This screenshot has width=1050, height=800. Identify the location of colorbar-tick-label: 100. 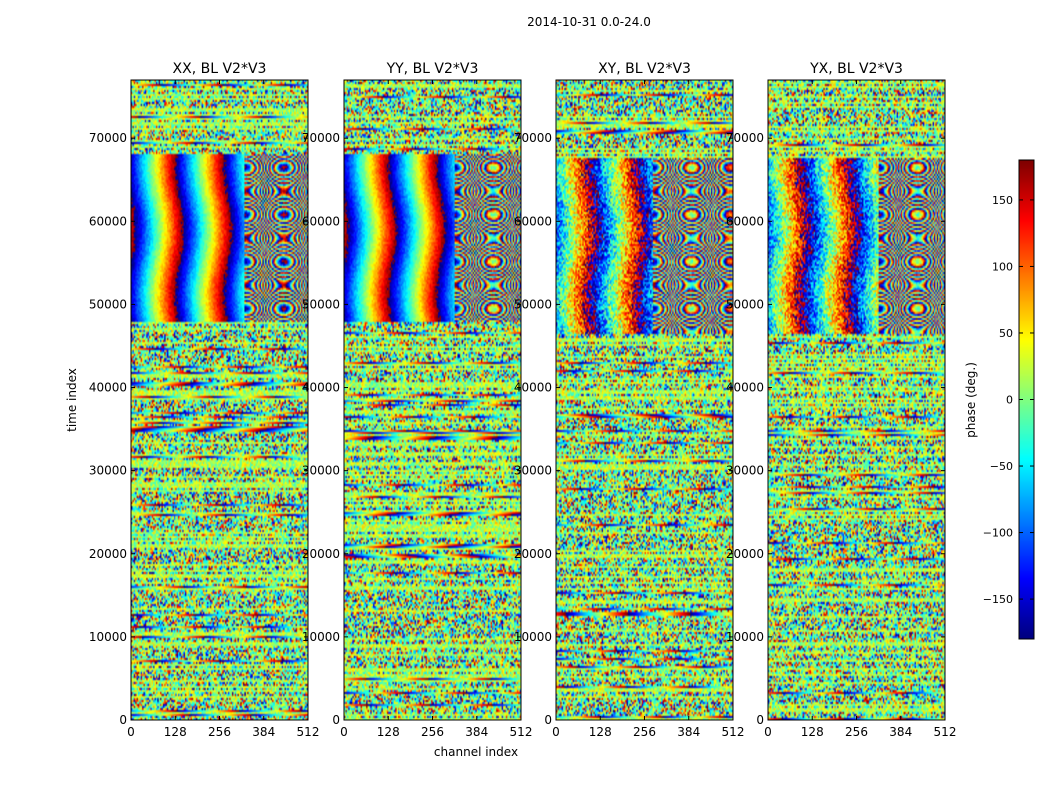
(1002, 266).